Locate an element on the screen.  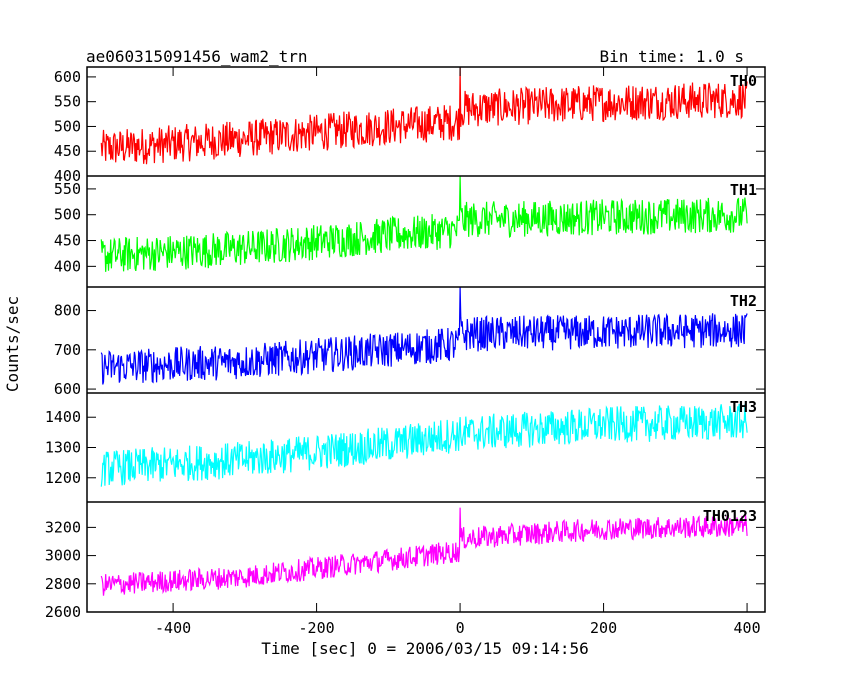
panel-th0: 400 450 500 550 600 TH0 is located at coordinates (409, 125).